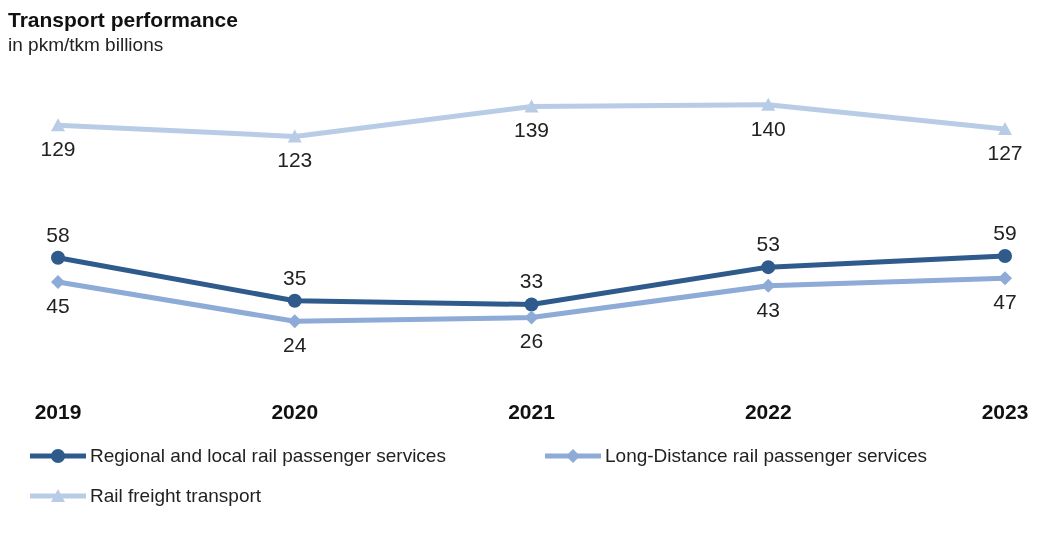  What do you see at coordinates (58, 149) in the screenshot?
I see `data-label: 129` at bounding box center [58, 149].